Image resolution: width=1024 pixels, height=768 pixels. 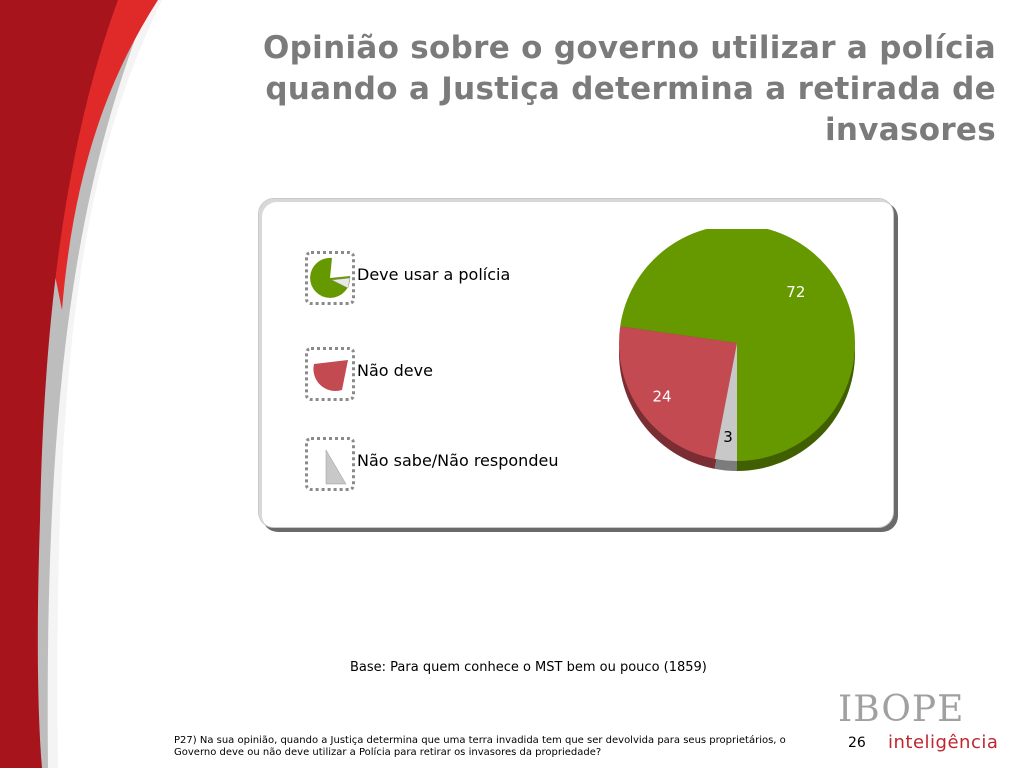 What do you see at coordinates (728, 437) in the screenshot?
I see `pie-label-2: 3` at bounding box center [728, 437].